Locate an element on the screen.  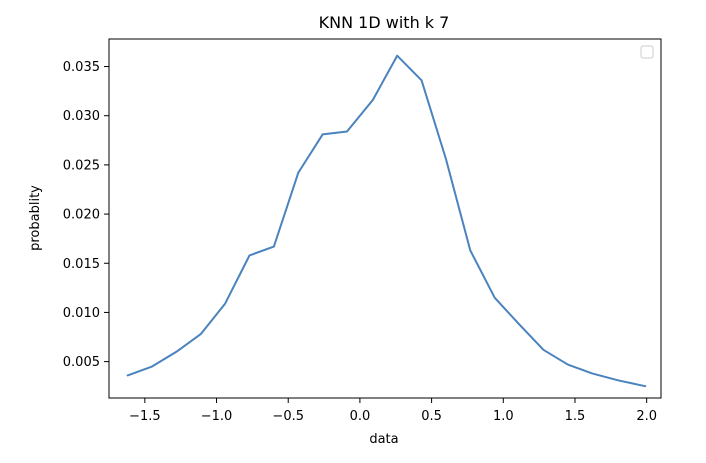
y-axis-label: probablity is located at coordinates (35, 218).